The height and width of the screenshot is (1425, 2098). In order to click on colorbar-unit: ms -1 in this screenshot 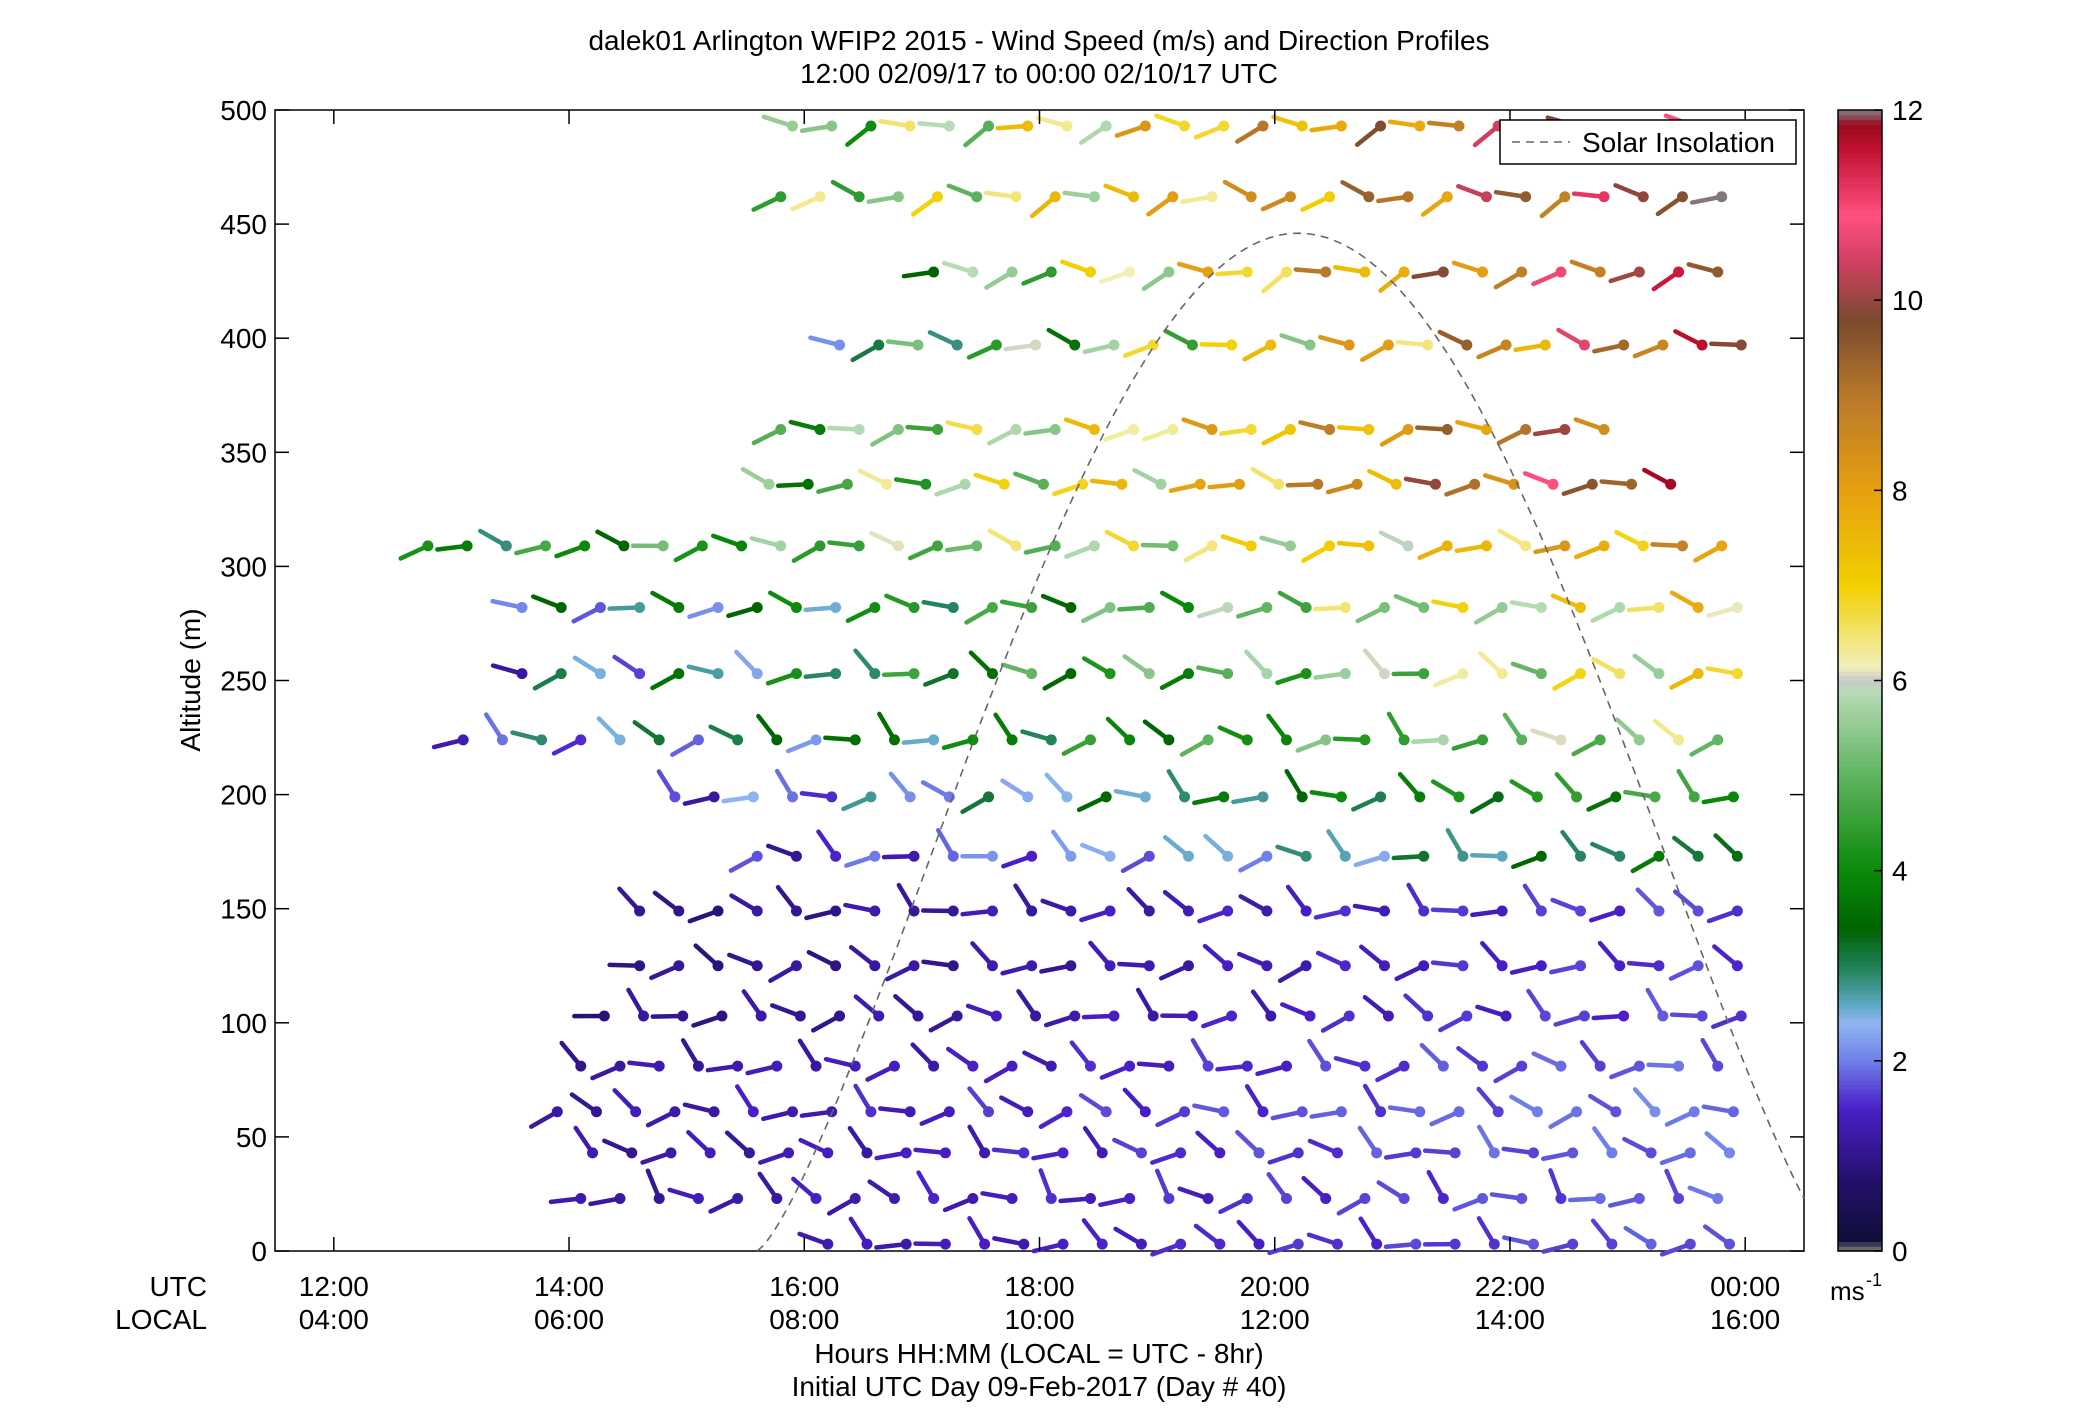, I will do `click(1856, 1288)`.